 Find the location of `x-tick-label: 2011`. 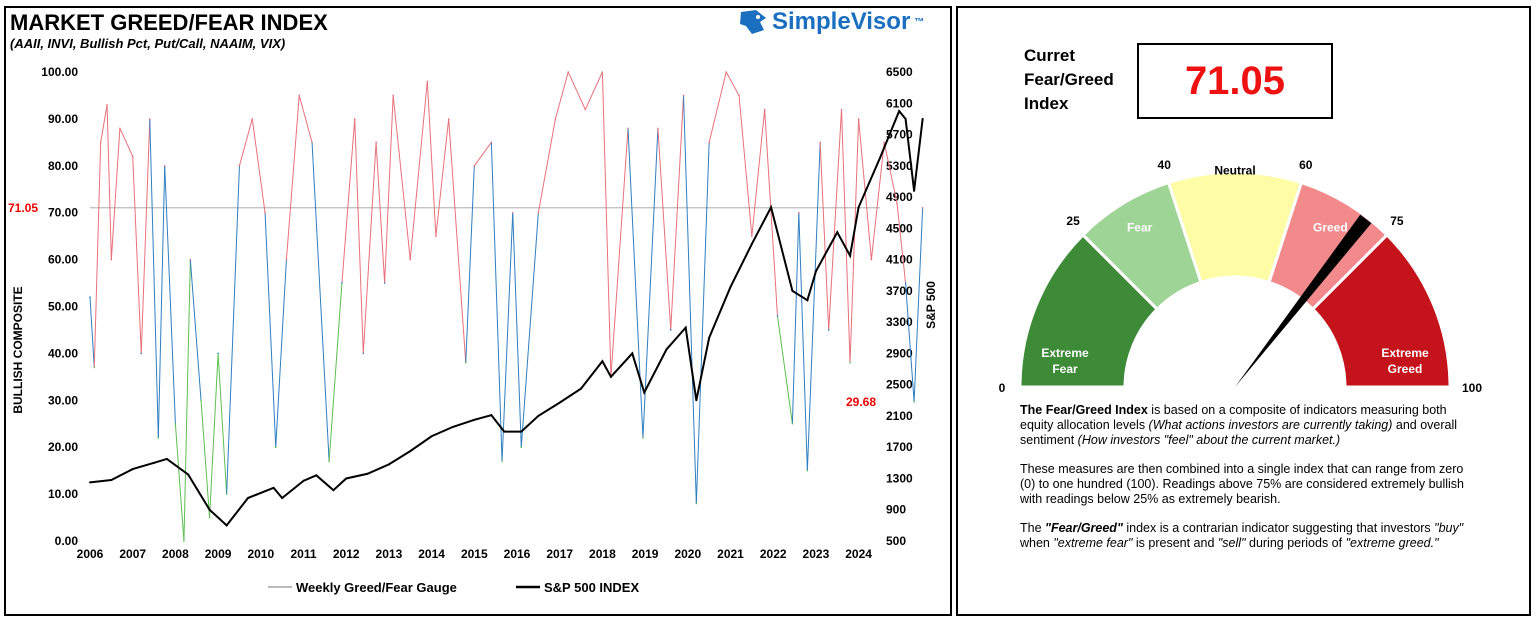

x-tick-label: 2011 is located at coordinates (303, 554).